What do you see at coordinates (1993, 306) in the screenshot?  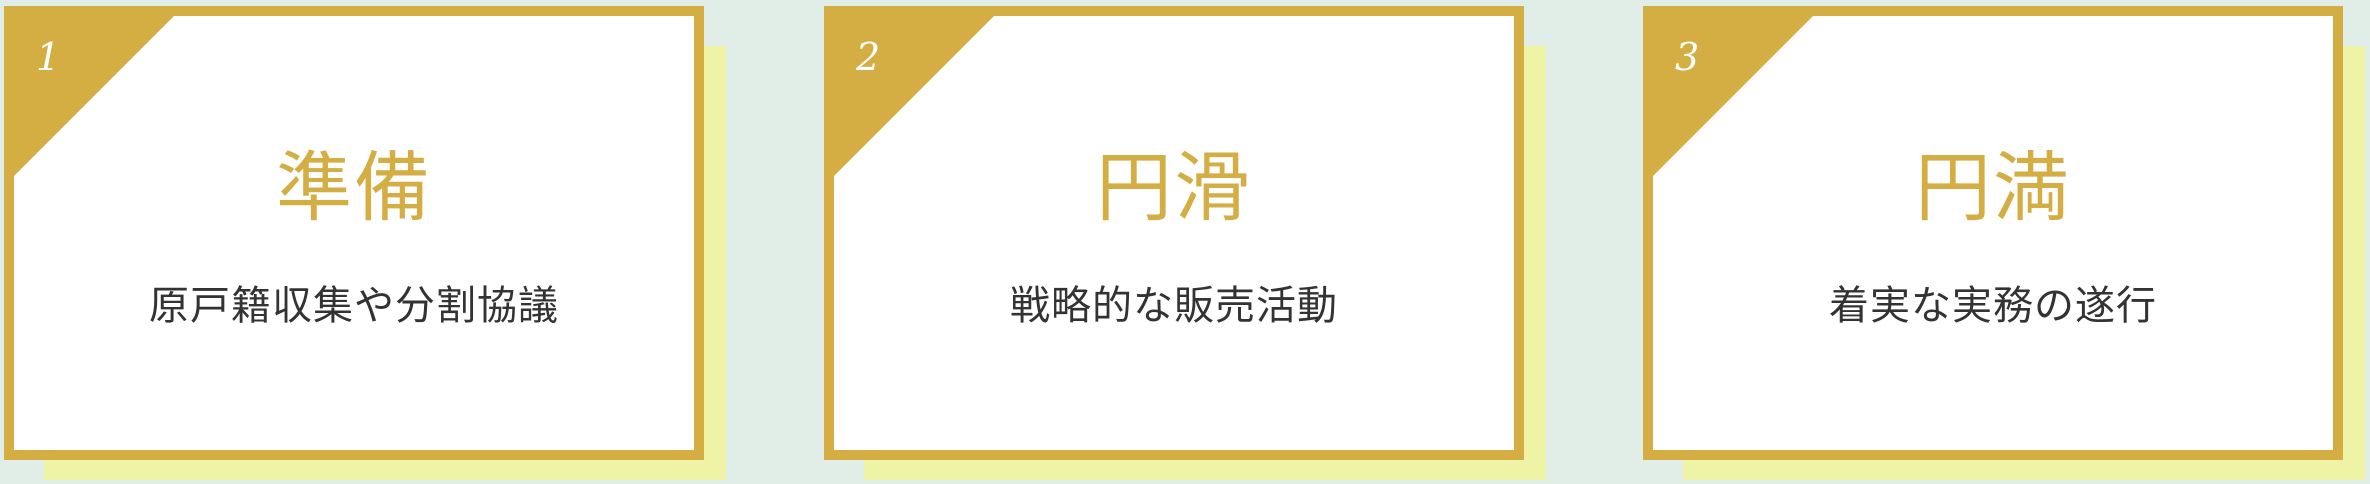 I see `step-description: 着実な実務の遂行` at bounding box center [1993, 306].